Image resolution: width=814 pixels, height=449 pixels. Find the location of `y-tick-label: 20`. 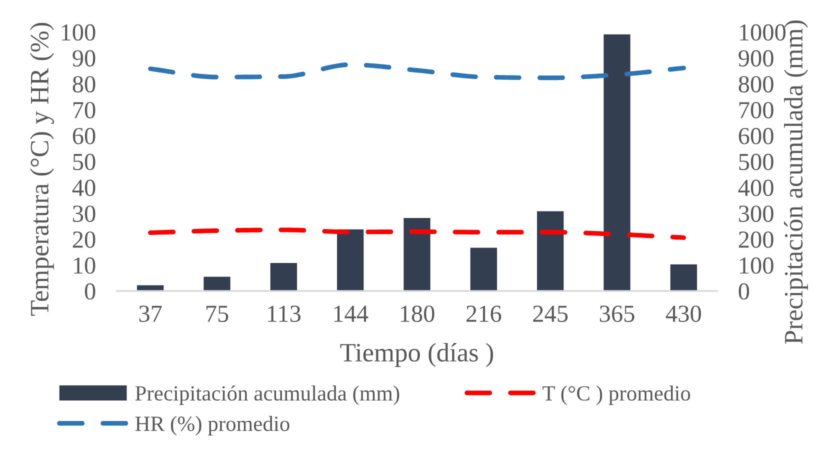

y-tick-label: 20 is located at coordinates (84, 239).